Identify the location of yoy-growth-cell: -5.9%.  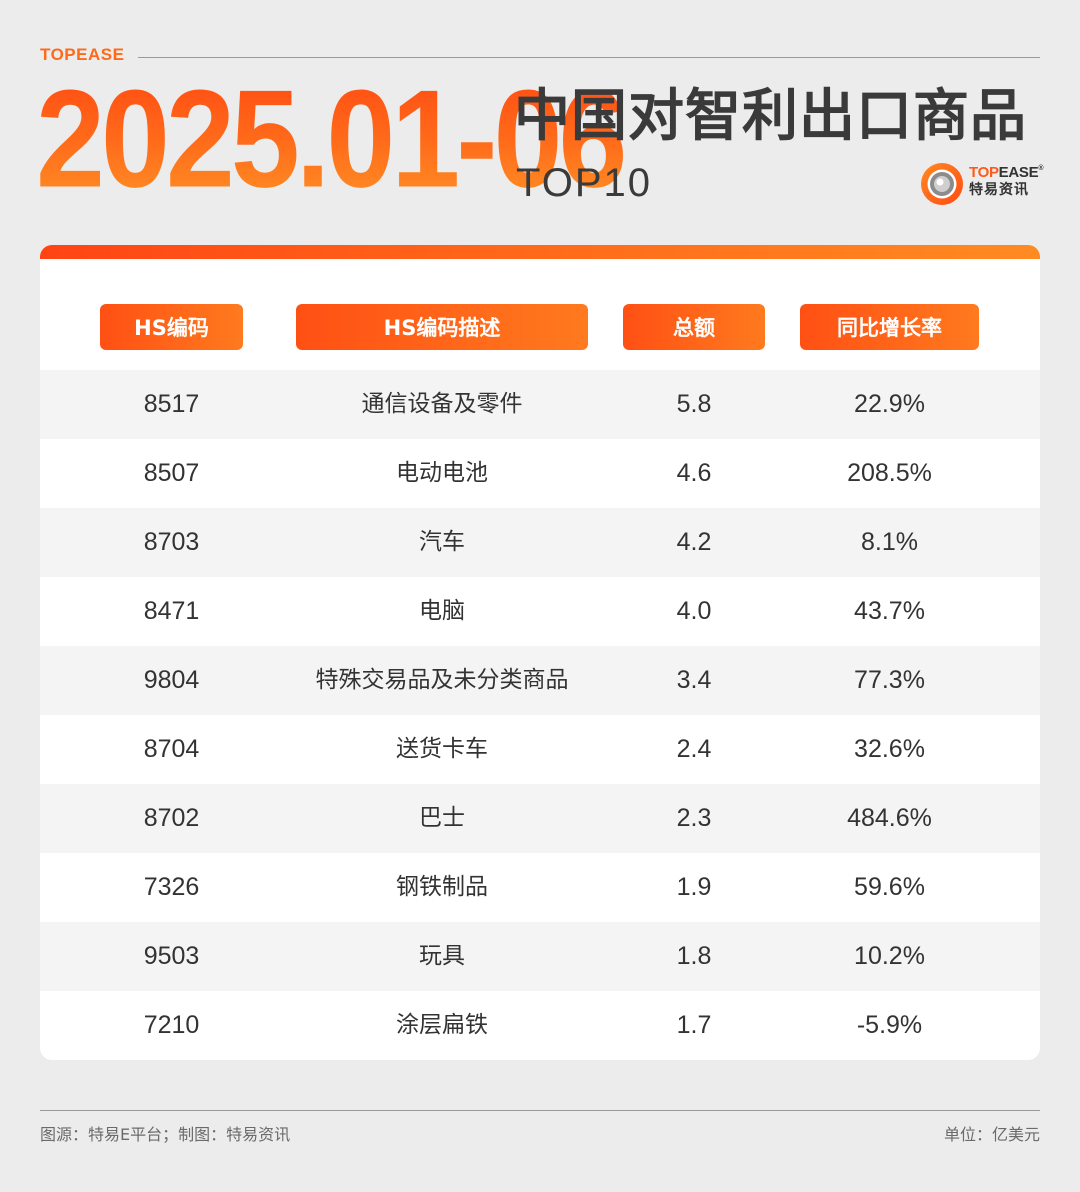
(889, 1025).